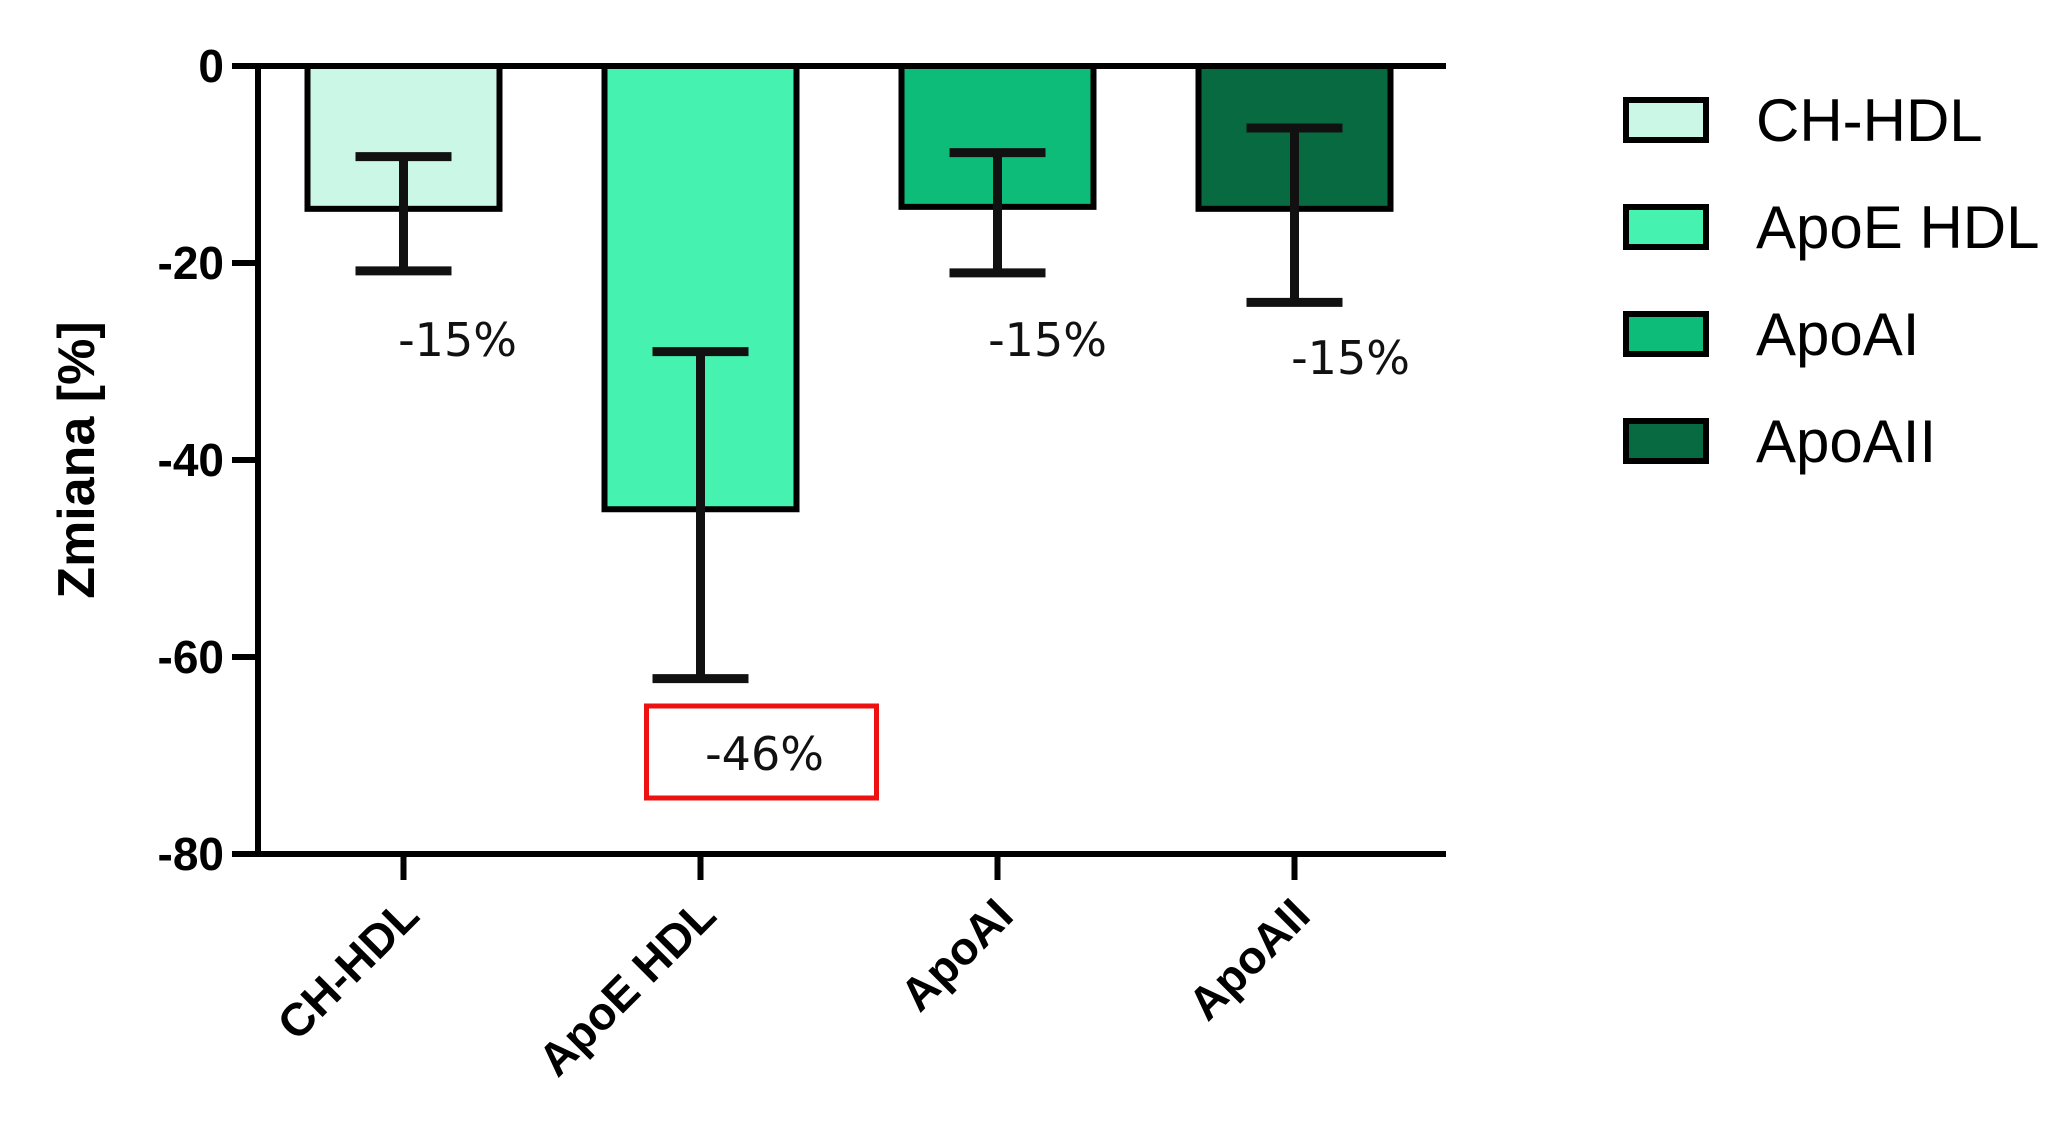 The width and height of the screenshot is (2056, 1125). What do you see at coordinates (1666, 227) in the screenshot?
I see `legend-swatch-apoe-hdl` at bounding box center [1666, 227].